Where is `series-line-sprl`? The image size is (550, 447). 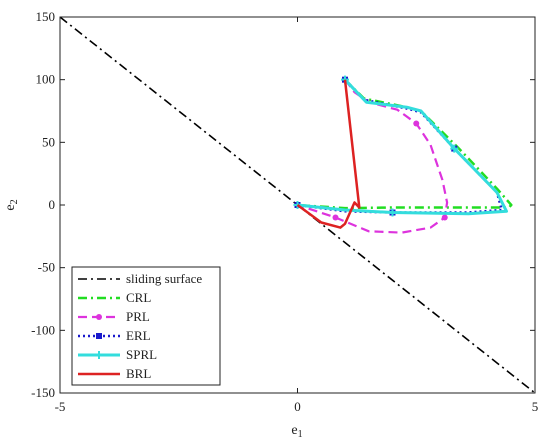 series-line-sprl is located at coordinates (402, 147).